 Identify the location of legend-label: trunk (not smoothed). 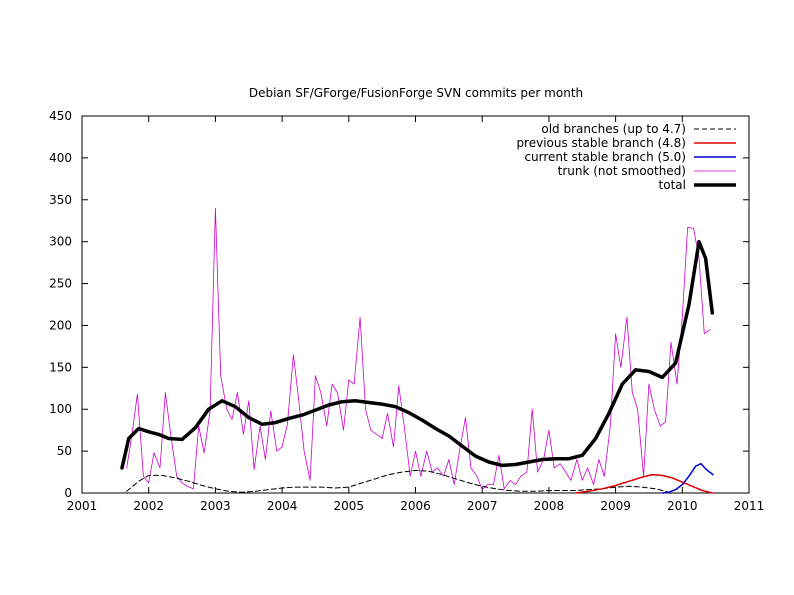
(622, 171).